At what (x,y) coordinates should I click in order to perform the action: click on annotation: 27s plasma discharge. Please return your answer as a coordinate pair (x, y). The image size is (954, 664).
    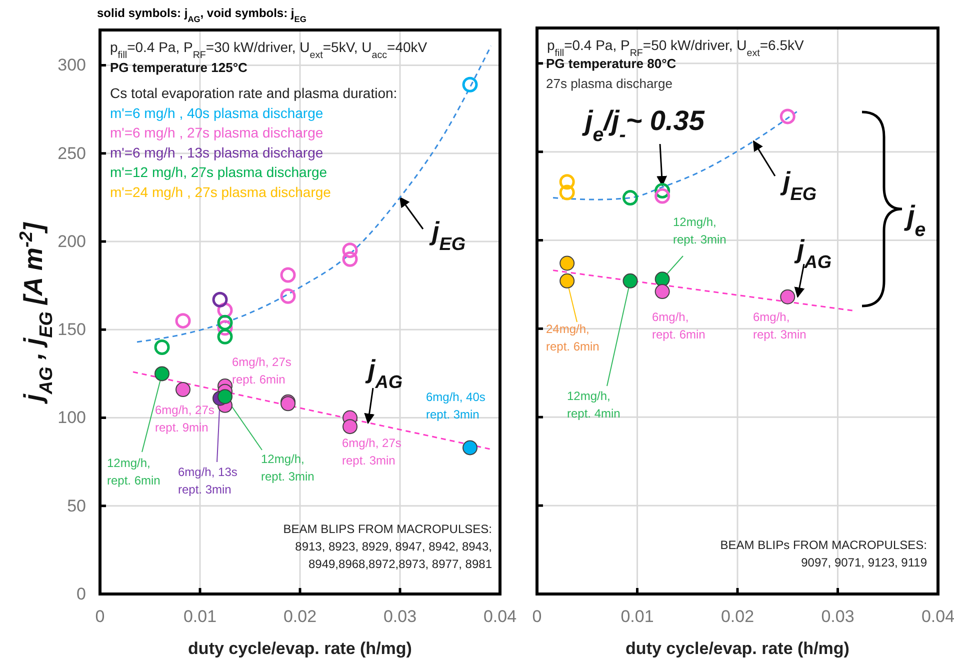
    Looking at the image, I should click on (609, 83).